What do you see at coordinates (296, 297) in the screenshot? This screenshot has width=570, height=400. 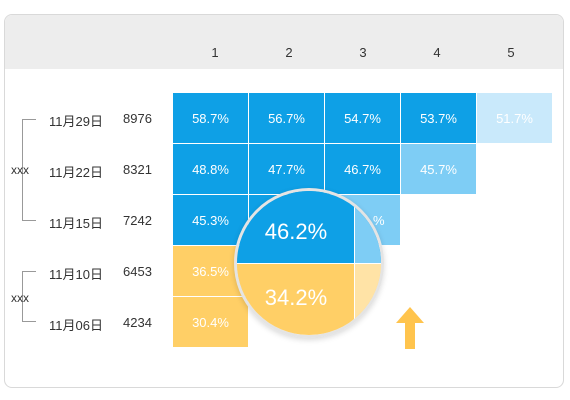 I see `magnified-bottom-value: 34.2%` at bounding box center [296, 297].